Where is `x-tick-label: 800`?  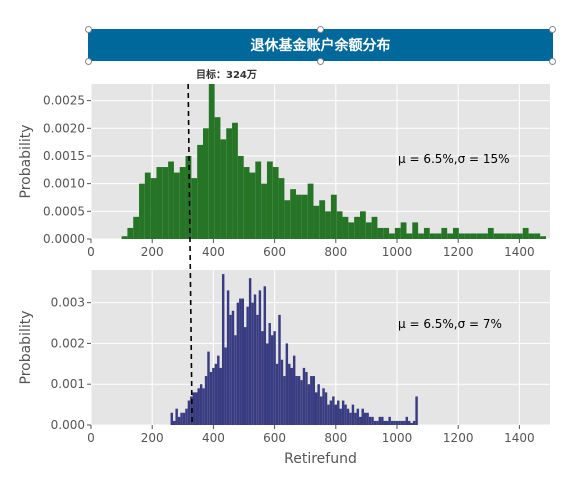
x-tick-label: 800 is located at coordinates (335, 438).